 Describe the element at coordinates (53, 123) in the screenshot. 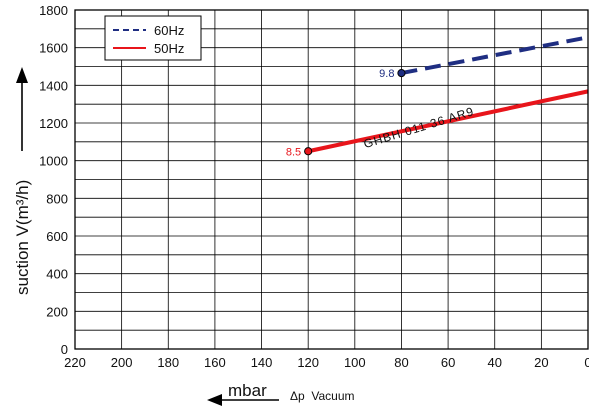

I see `y-tick-label: 1200` at that location.